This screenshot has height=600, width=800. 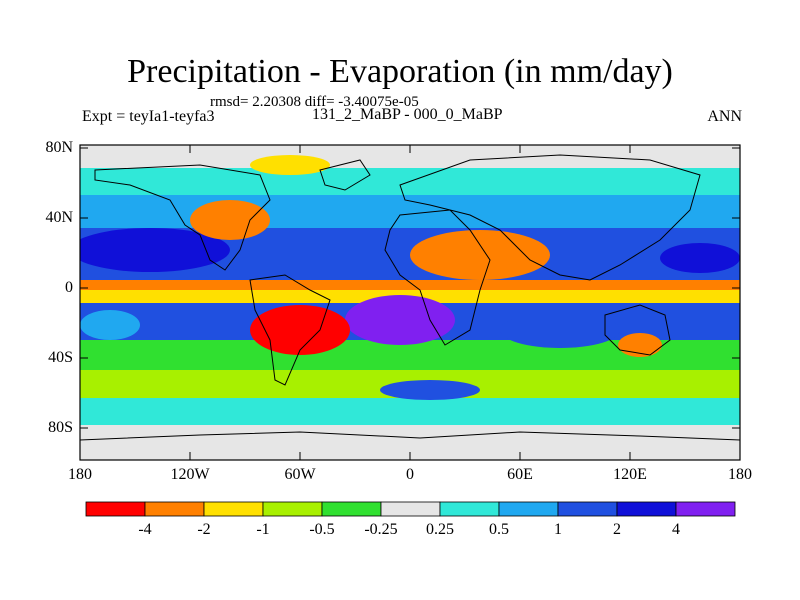 I want to click on colorbar-label: 4, so click(x=676, y=529).